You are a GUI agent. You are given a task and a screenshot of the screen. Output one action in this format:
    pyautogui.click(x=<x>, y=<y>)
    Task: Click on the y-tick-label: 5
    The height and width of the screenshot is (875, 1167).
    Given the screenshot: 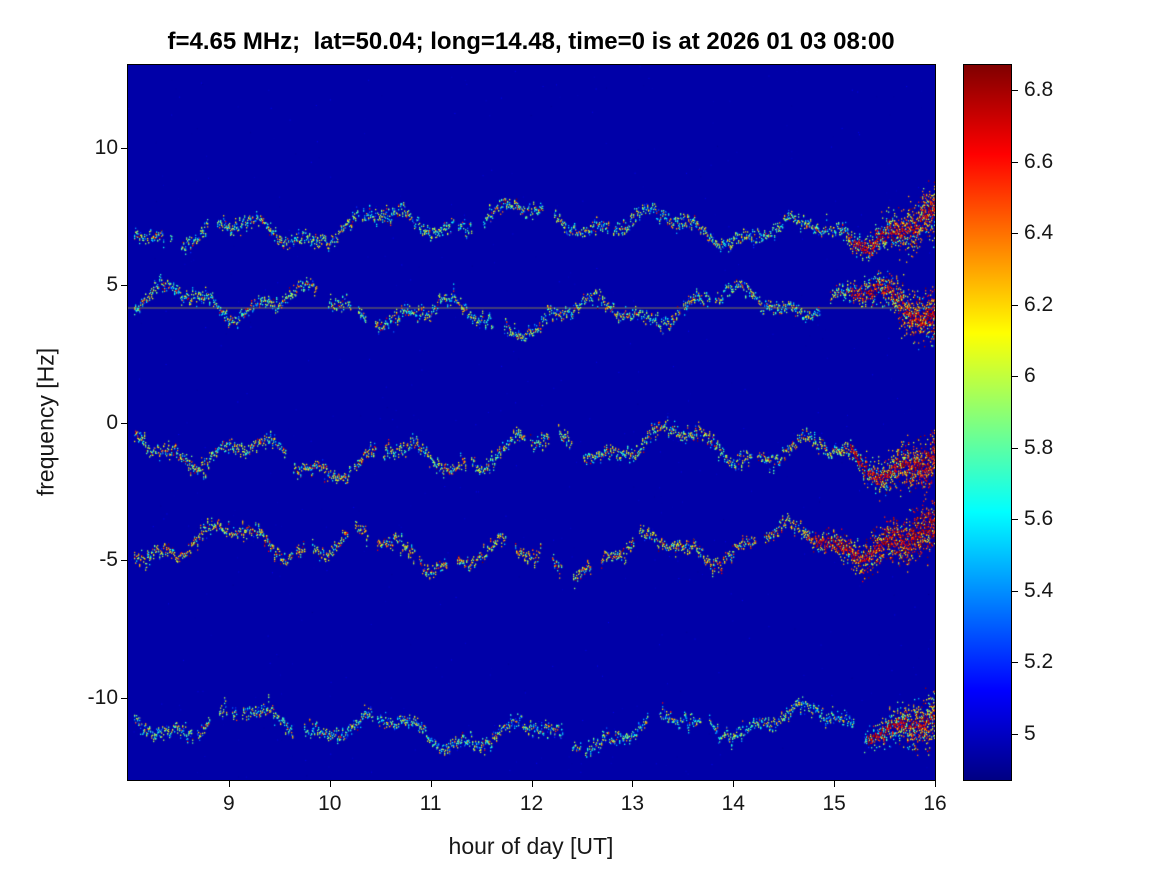 What is the action you would take?
    pyautogui.click(x=112, y=284)
    